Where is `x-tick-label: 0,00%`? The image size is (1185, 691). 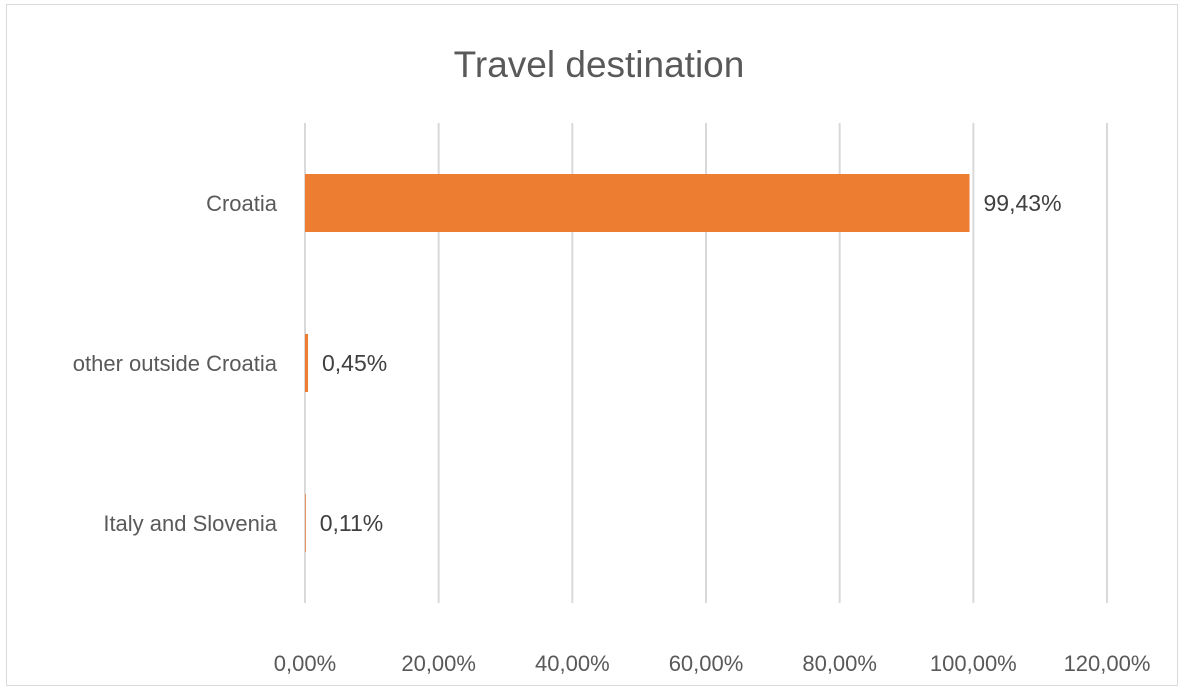
x-tick-label: 0,00% is located at coordinates (305, 663).